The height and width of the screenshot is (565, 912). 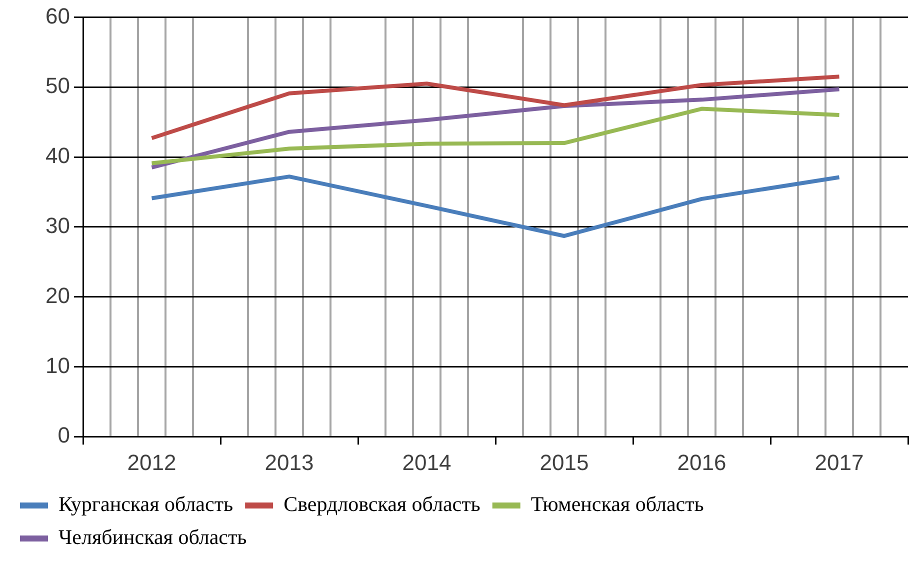 I want to click on y-tick-label: 60, so click(x=58, y=15).